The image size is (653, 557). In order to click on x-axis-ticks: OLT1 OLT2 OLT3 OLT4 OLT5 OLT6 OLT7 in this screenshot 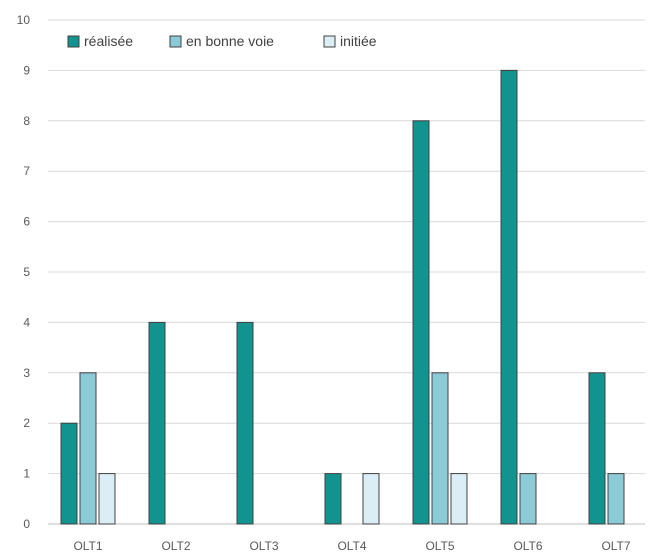, I will do `click(351, 546)`.